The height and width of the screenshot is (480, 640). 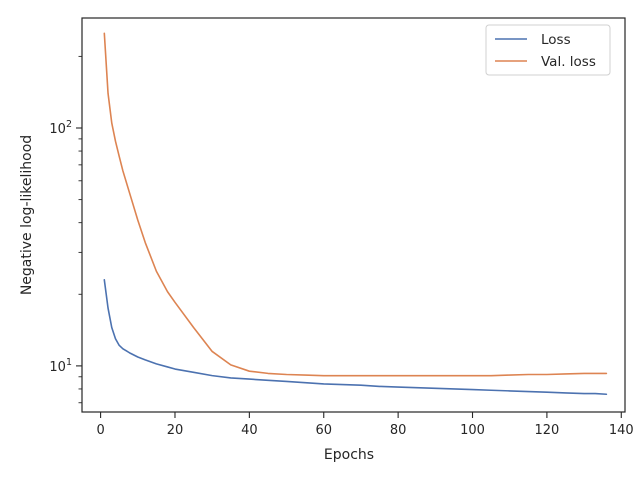 What do you see at coordinates (27, 215) in the screenshot?
I see `y-axis-label: Negative log-likelihood` at bounding box center [27, 215].